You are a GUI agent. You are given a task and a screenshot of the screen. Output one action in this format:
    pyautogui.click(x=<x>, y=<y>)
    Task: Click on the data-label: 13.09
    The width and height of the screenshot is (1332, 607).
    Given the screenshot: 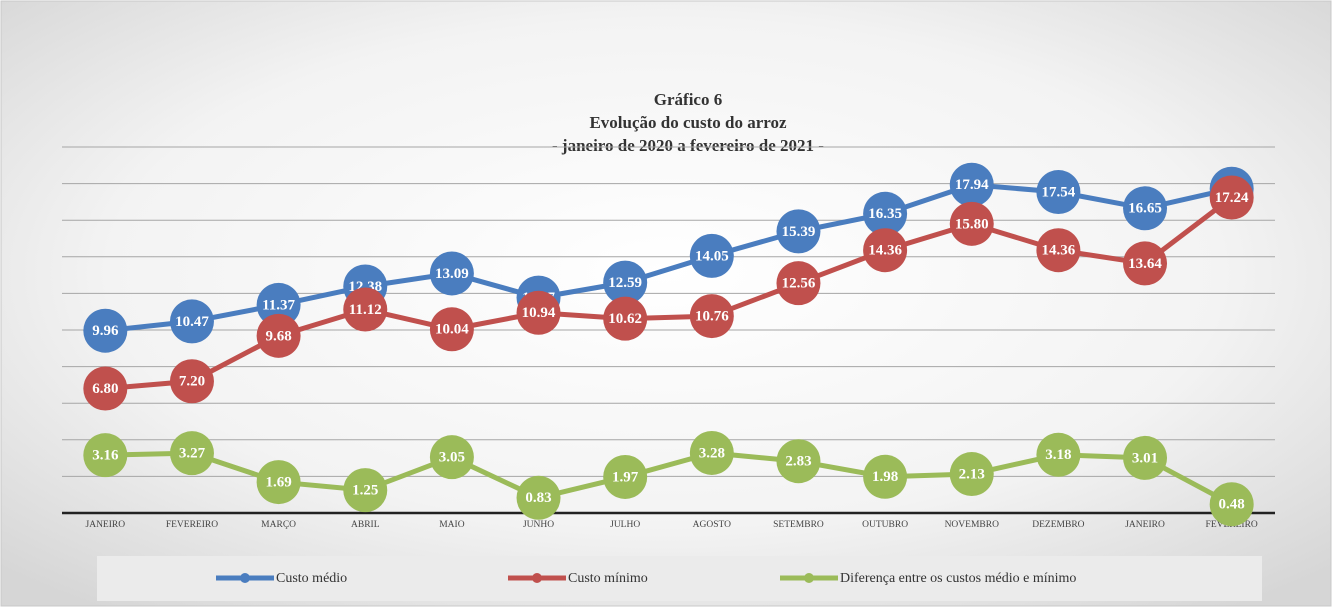 What is the action you would take?
    pyautogui.click(x=452, y=274)
    